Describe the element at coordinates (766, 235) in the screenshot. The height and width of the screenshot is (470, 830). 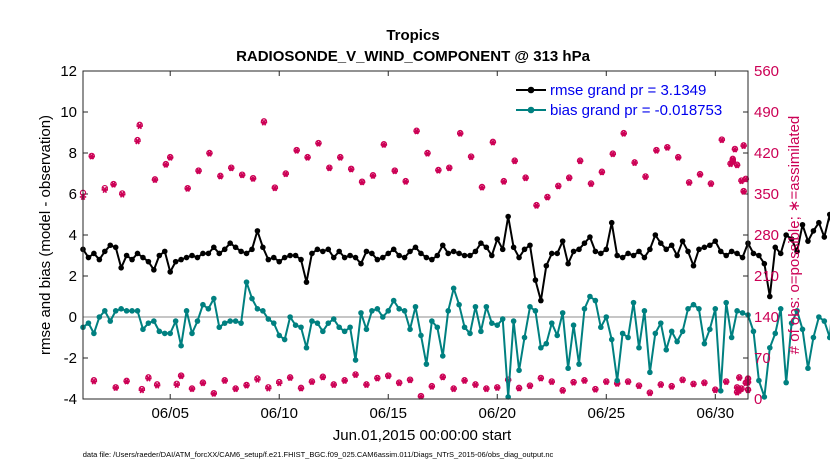
I see `y2-tick-labels: 0 70 140 210 280 350 420 490 560` at that location.